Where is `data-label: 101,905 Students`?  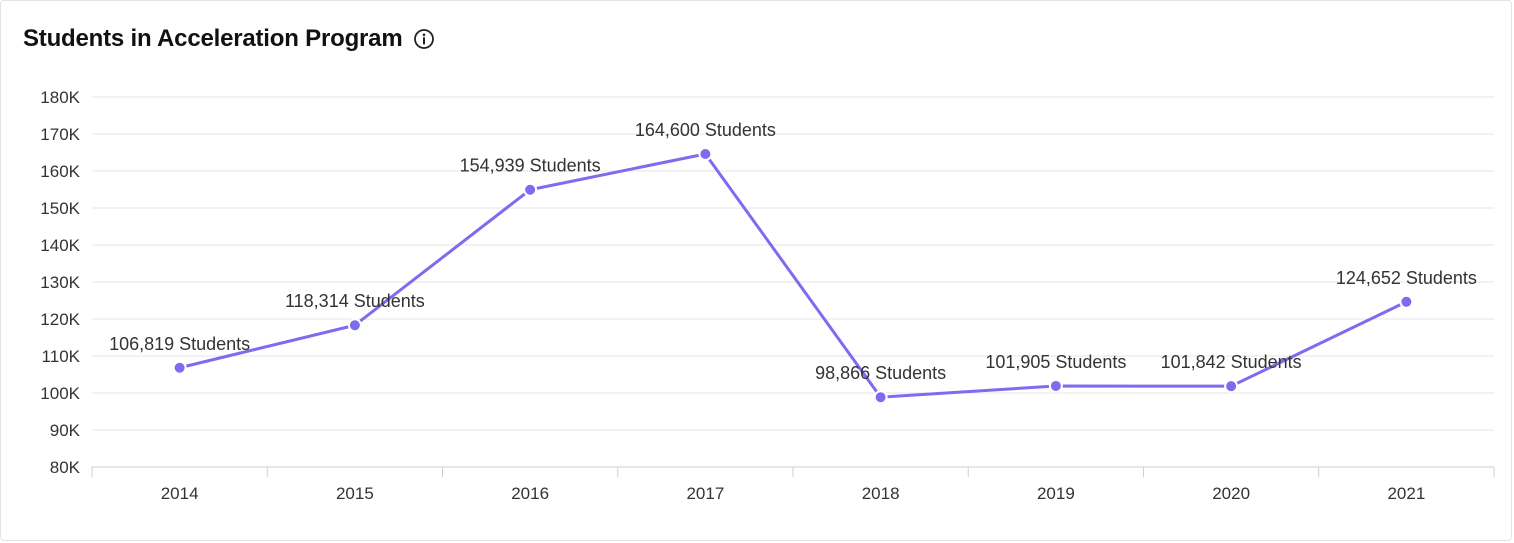 data-label: 101,905 Students is located at coordinates (1055, 362).